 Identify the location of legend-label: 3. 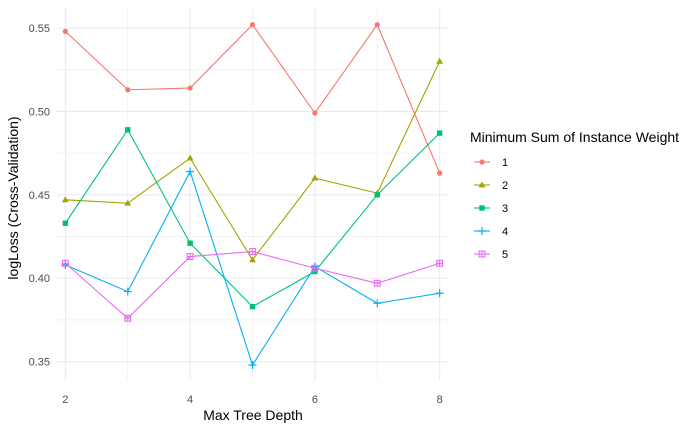
(505, 209).